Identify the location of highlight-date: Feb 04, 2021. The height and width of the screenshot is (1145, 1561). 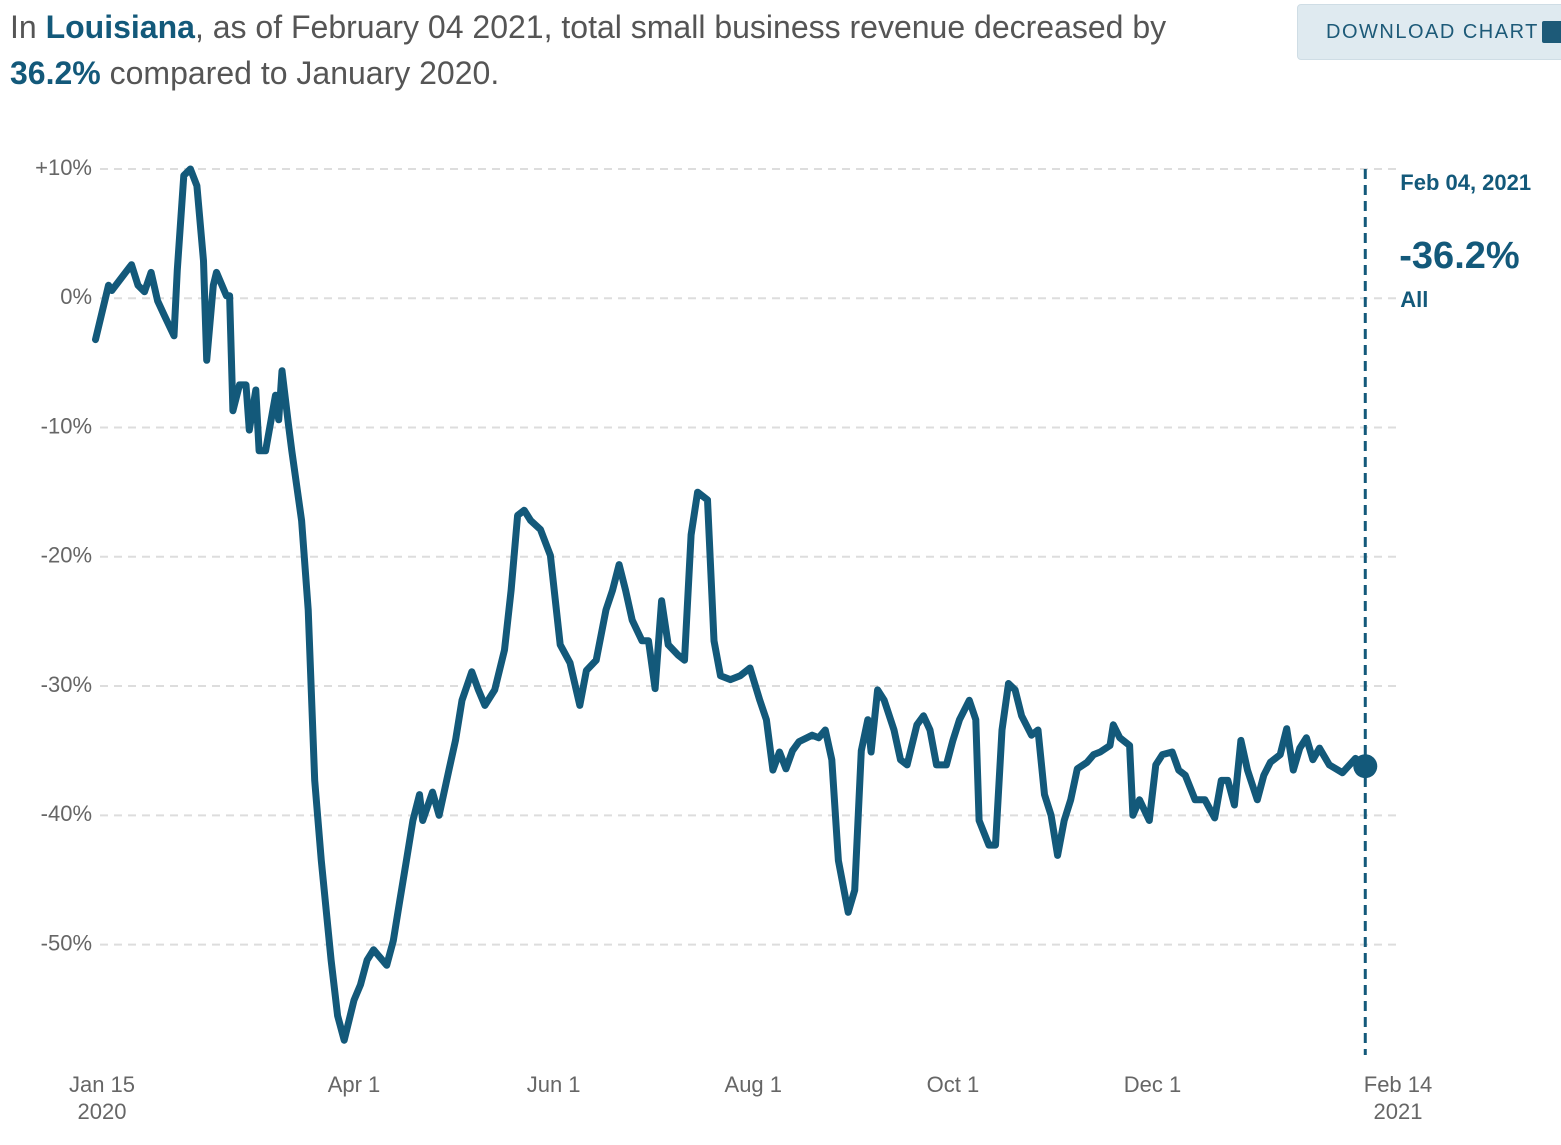
(1465, 182).